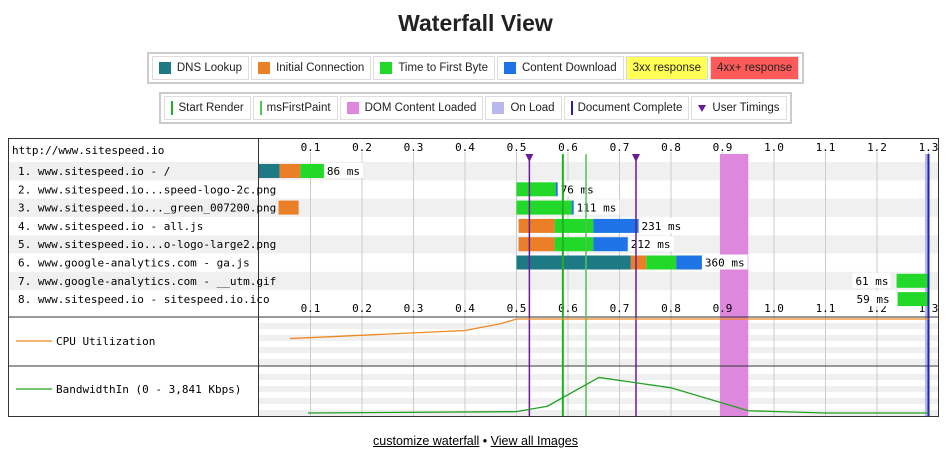 The height and width of the screenshot is (462, 951). I want to click on legend-dom-content-loaded-swatch, so click(352, 108).